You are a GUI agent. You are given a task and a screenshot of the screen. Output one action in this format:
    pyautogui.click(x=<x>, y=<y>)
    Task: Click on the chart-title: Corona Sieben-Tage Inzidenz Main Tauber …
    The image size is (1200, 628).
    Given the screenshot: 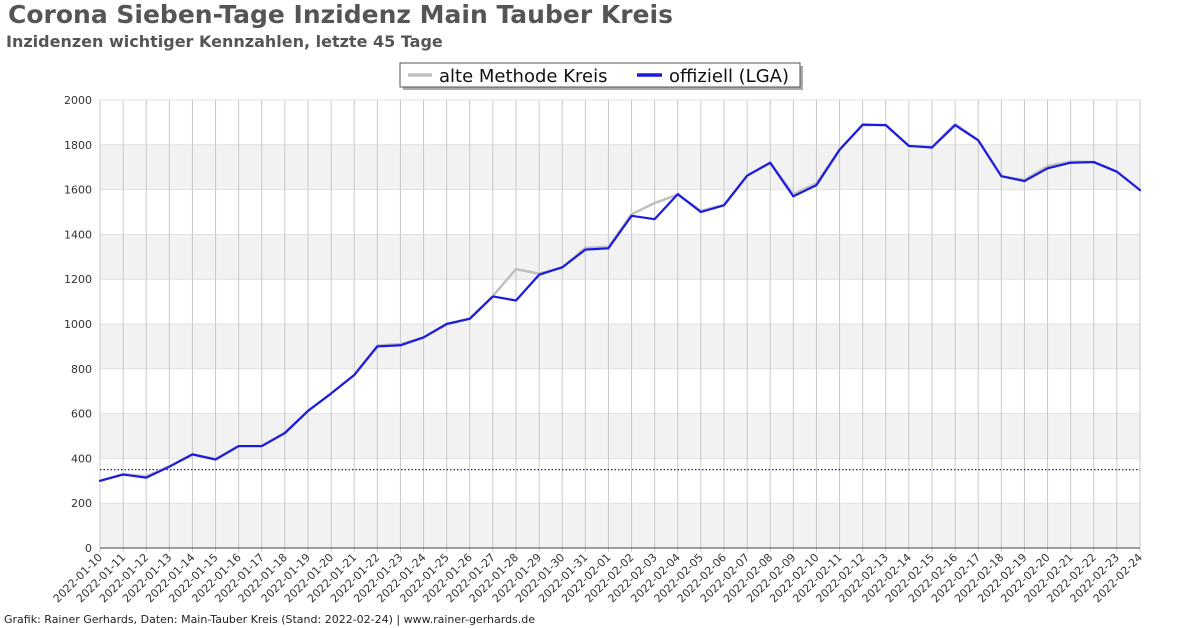 What is the action you would take?
    pyautogui.click(x=340, y=14)
    